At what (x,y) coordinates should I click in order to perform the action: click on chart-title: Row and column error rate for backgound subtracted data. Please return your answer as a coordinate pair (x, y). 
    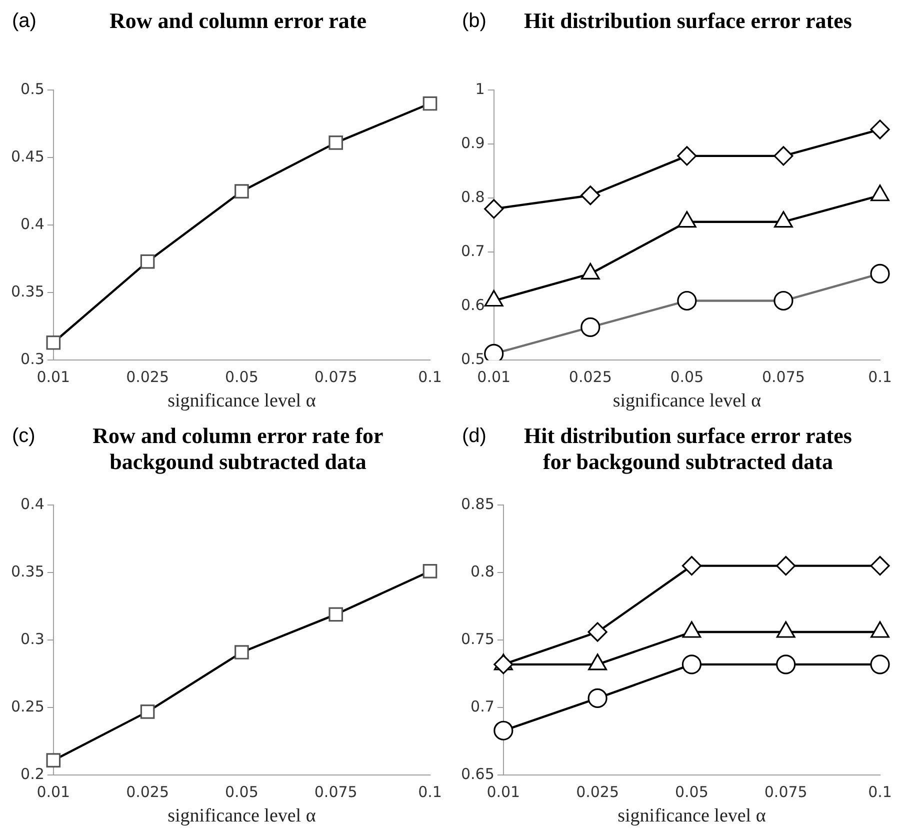
    Looking at the image, I should click on (238, 449).